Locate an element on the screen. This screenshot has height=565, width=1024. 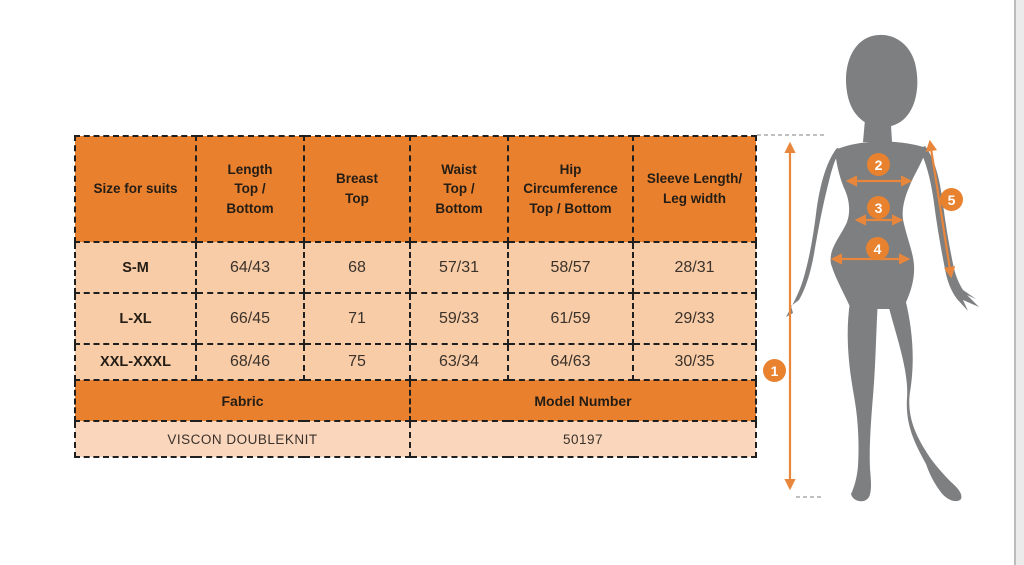
size-label: S-M is located at coordinates (135, 267).